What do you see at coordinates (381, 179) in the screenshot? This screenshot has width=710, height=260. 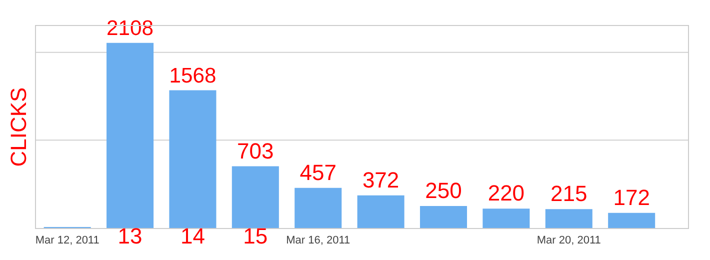 I see `data-label: 372` at bounding box center [381, 179].